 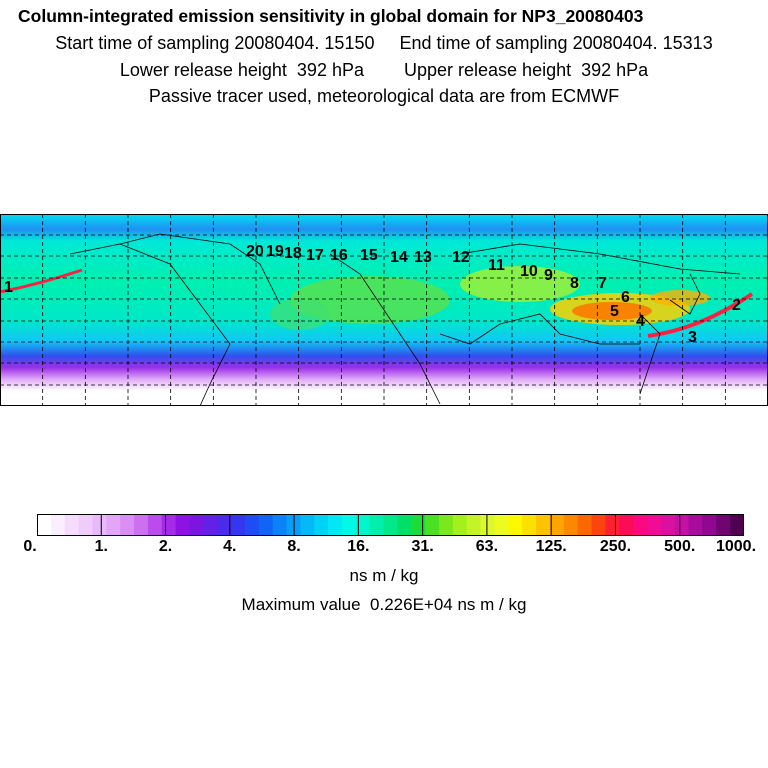 I want to click on trajectory-label: 18, so click(x=293, y=253).